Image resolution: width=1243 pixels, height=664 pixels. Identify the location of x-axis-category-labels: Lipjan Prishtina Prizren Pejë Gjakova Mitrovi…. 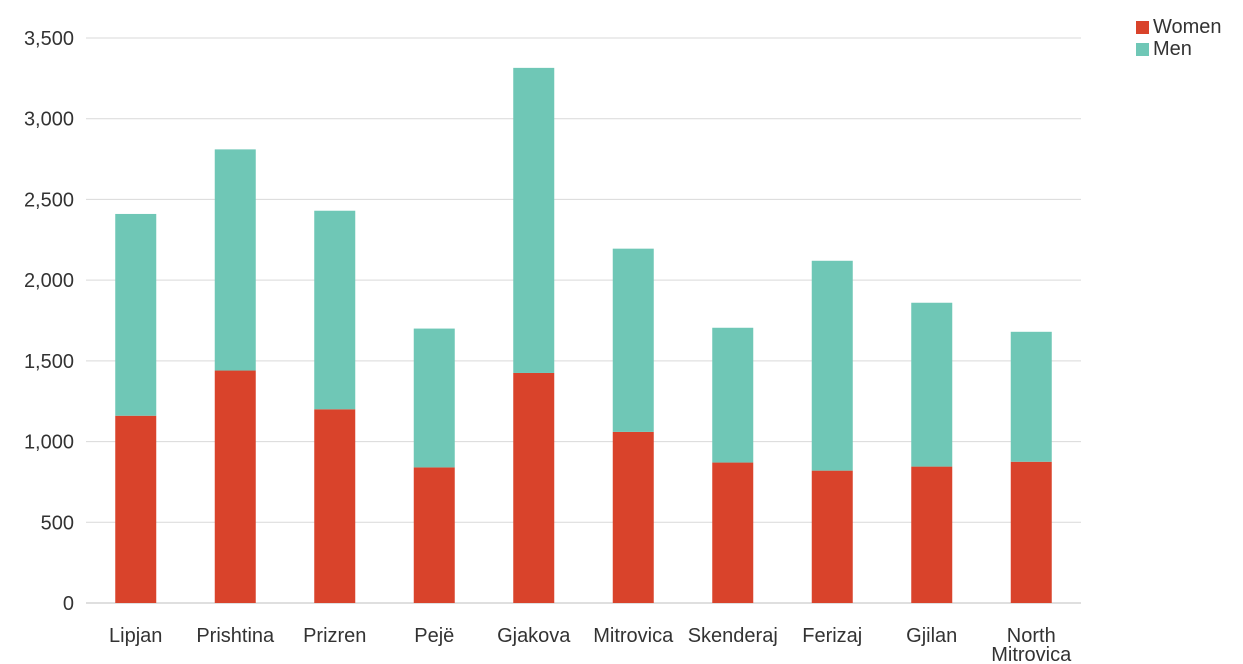
(590, 644).